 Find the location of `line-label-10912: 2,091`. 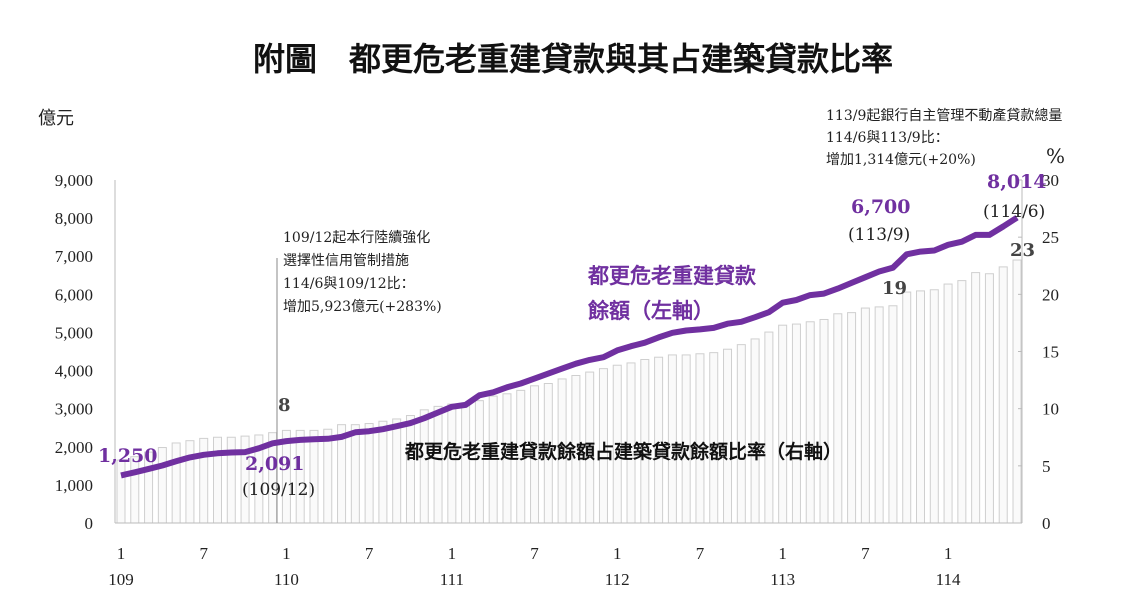

line-label-10912: 2,091 is located at coordinates (275, 464).